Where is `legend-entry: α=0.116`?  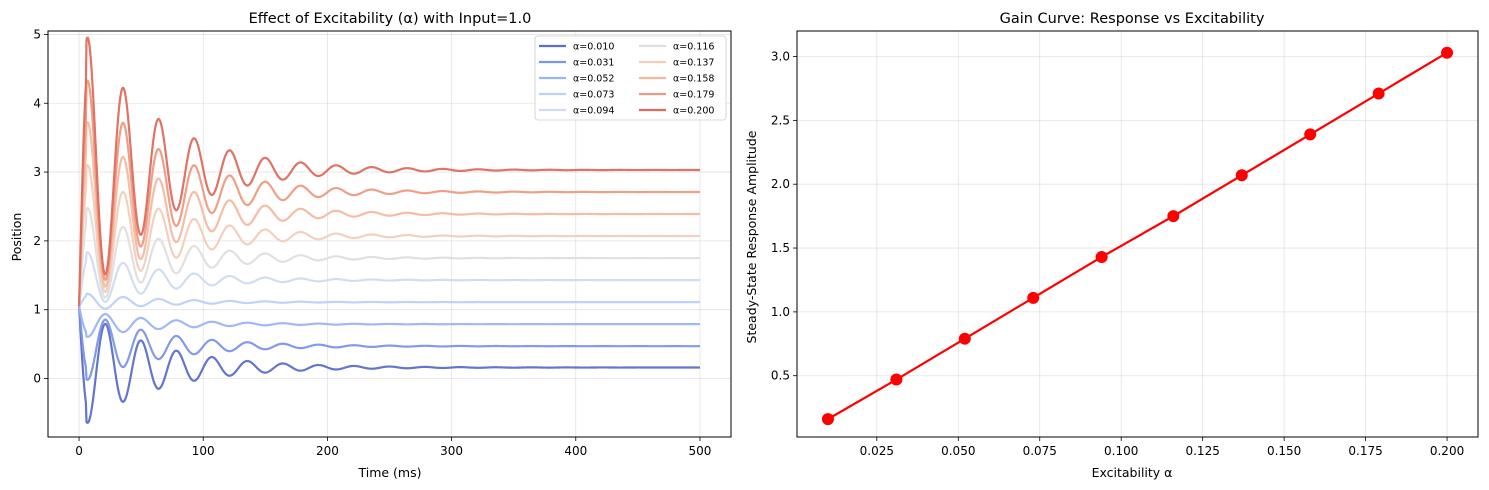
legend-entry: α=0.116 is located at coordinates (693, 47).